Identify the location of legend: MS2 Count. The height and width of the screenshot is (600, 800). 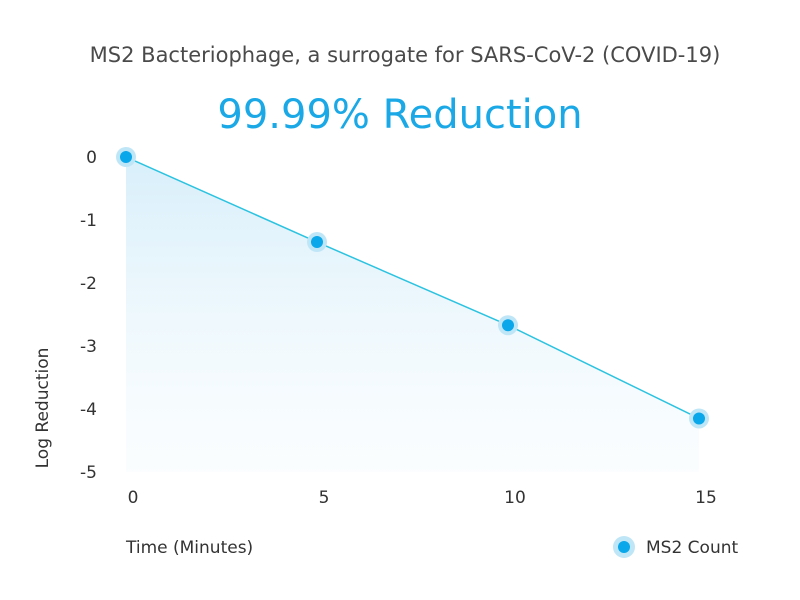
(675, 547).